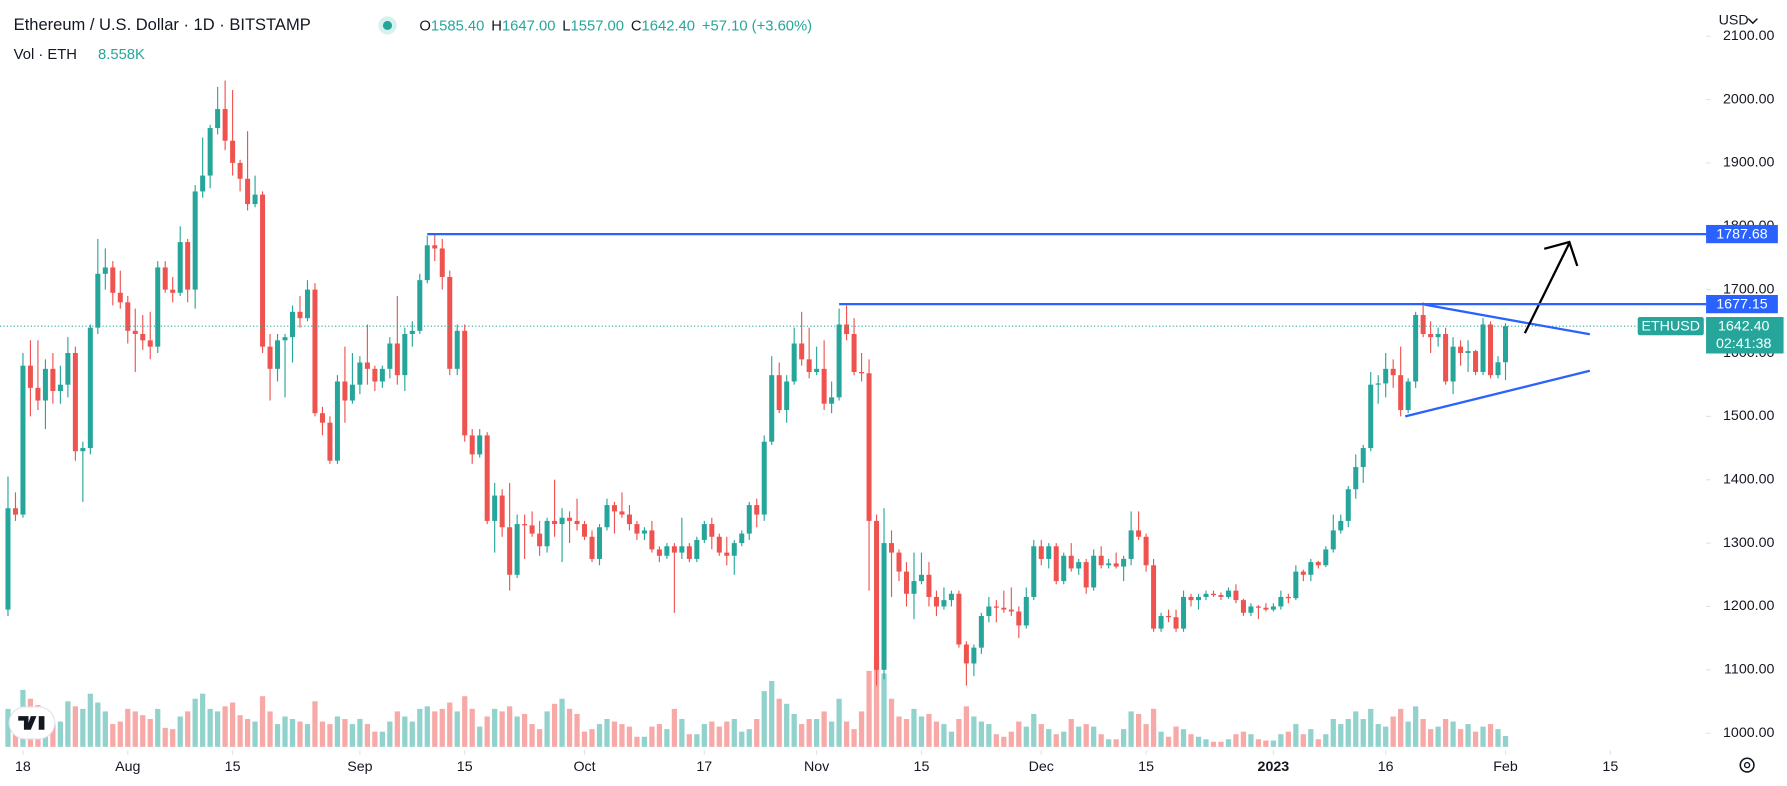 The height and width of the screenshot is (786, 1787). I want to click on triangle-drawing, so click(1497, 360).